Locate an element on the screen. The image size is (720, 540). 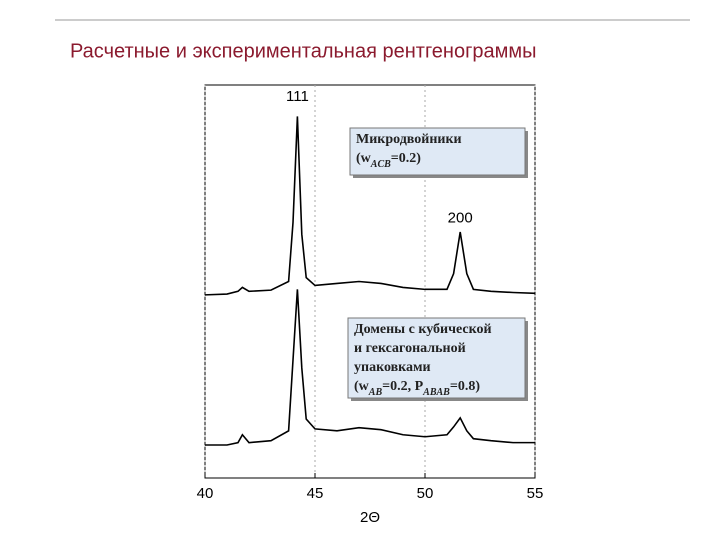
box-line: и гексагональной is located at coordinates (410, 348).